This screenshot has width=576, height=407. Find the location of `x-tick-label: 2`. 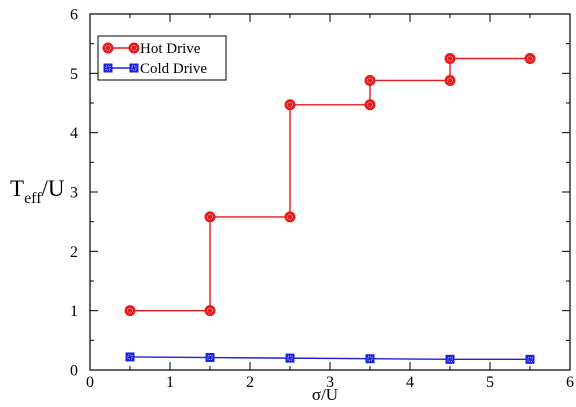

x-tick-label: 2 is located at coordinates (250, 382).